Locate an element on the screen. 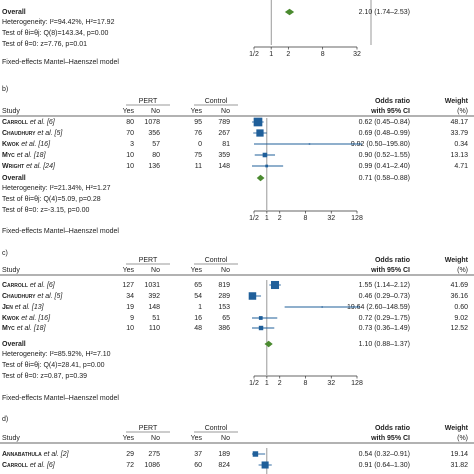 Image resolution: width=474 pixels, height=474 pixels. pb-study0-control-no: 789 is located at coordinates (224, 122).